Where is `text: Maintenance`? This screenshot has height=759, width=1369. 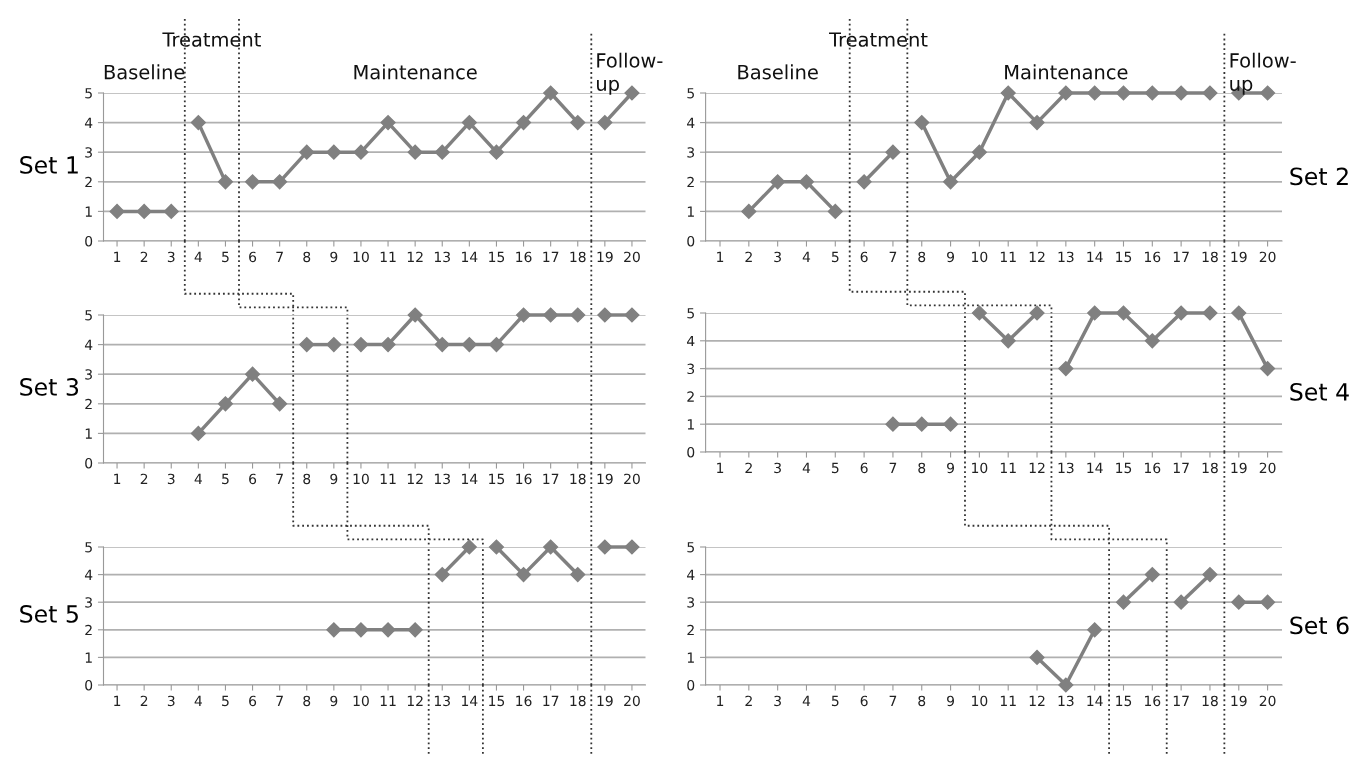
text: Maintenance is located at coordinates (415, 72).